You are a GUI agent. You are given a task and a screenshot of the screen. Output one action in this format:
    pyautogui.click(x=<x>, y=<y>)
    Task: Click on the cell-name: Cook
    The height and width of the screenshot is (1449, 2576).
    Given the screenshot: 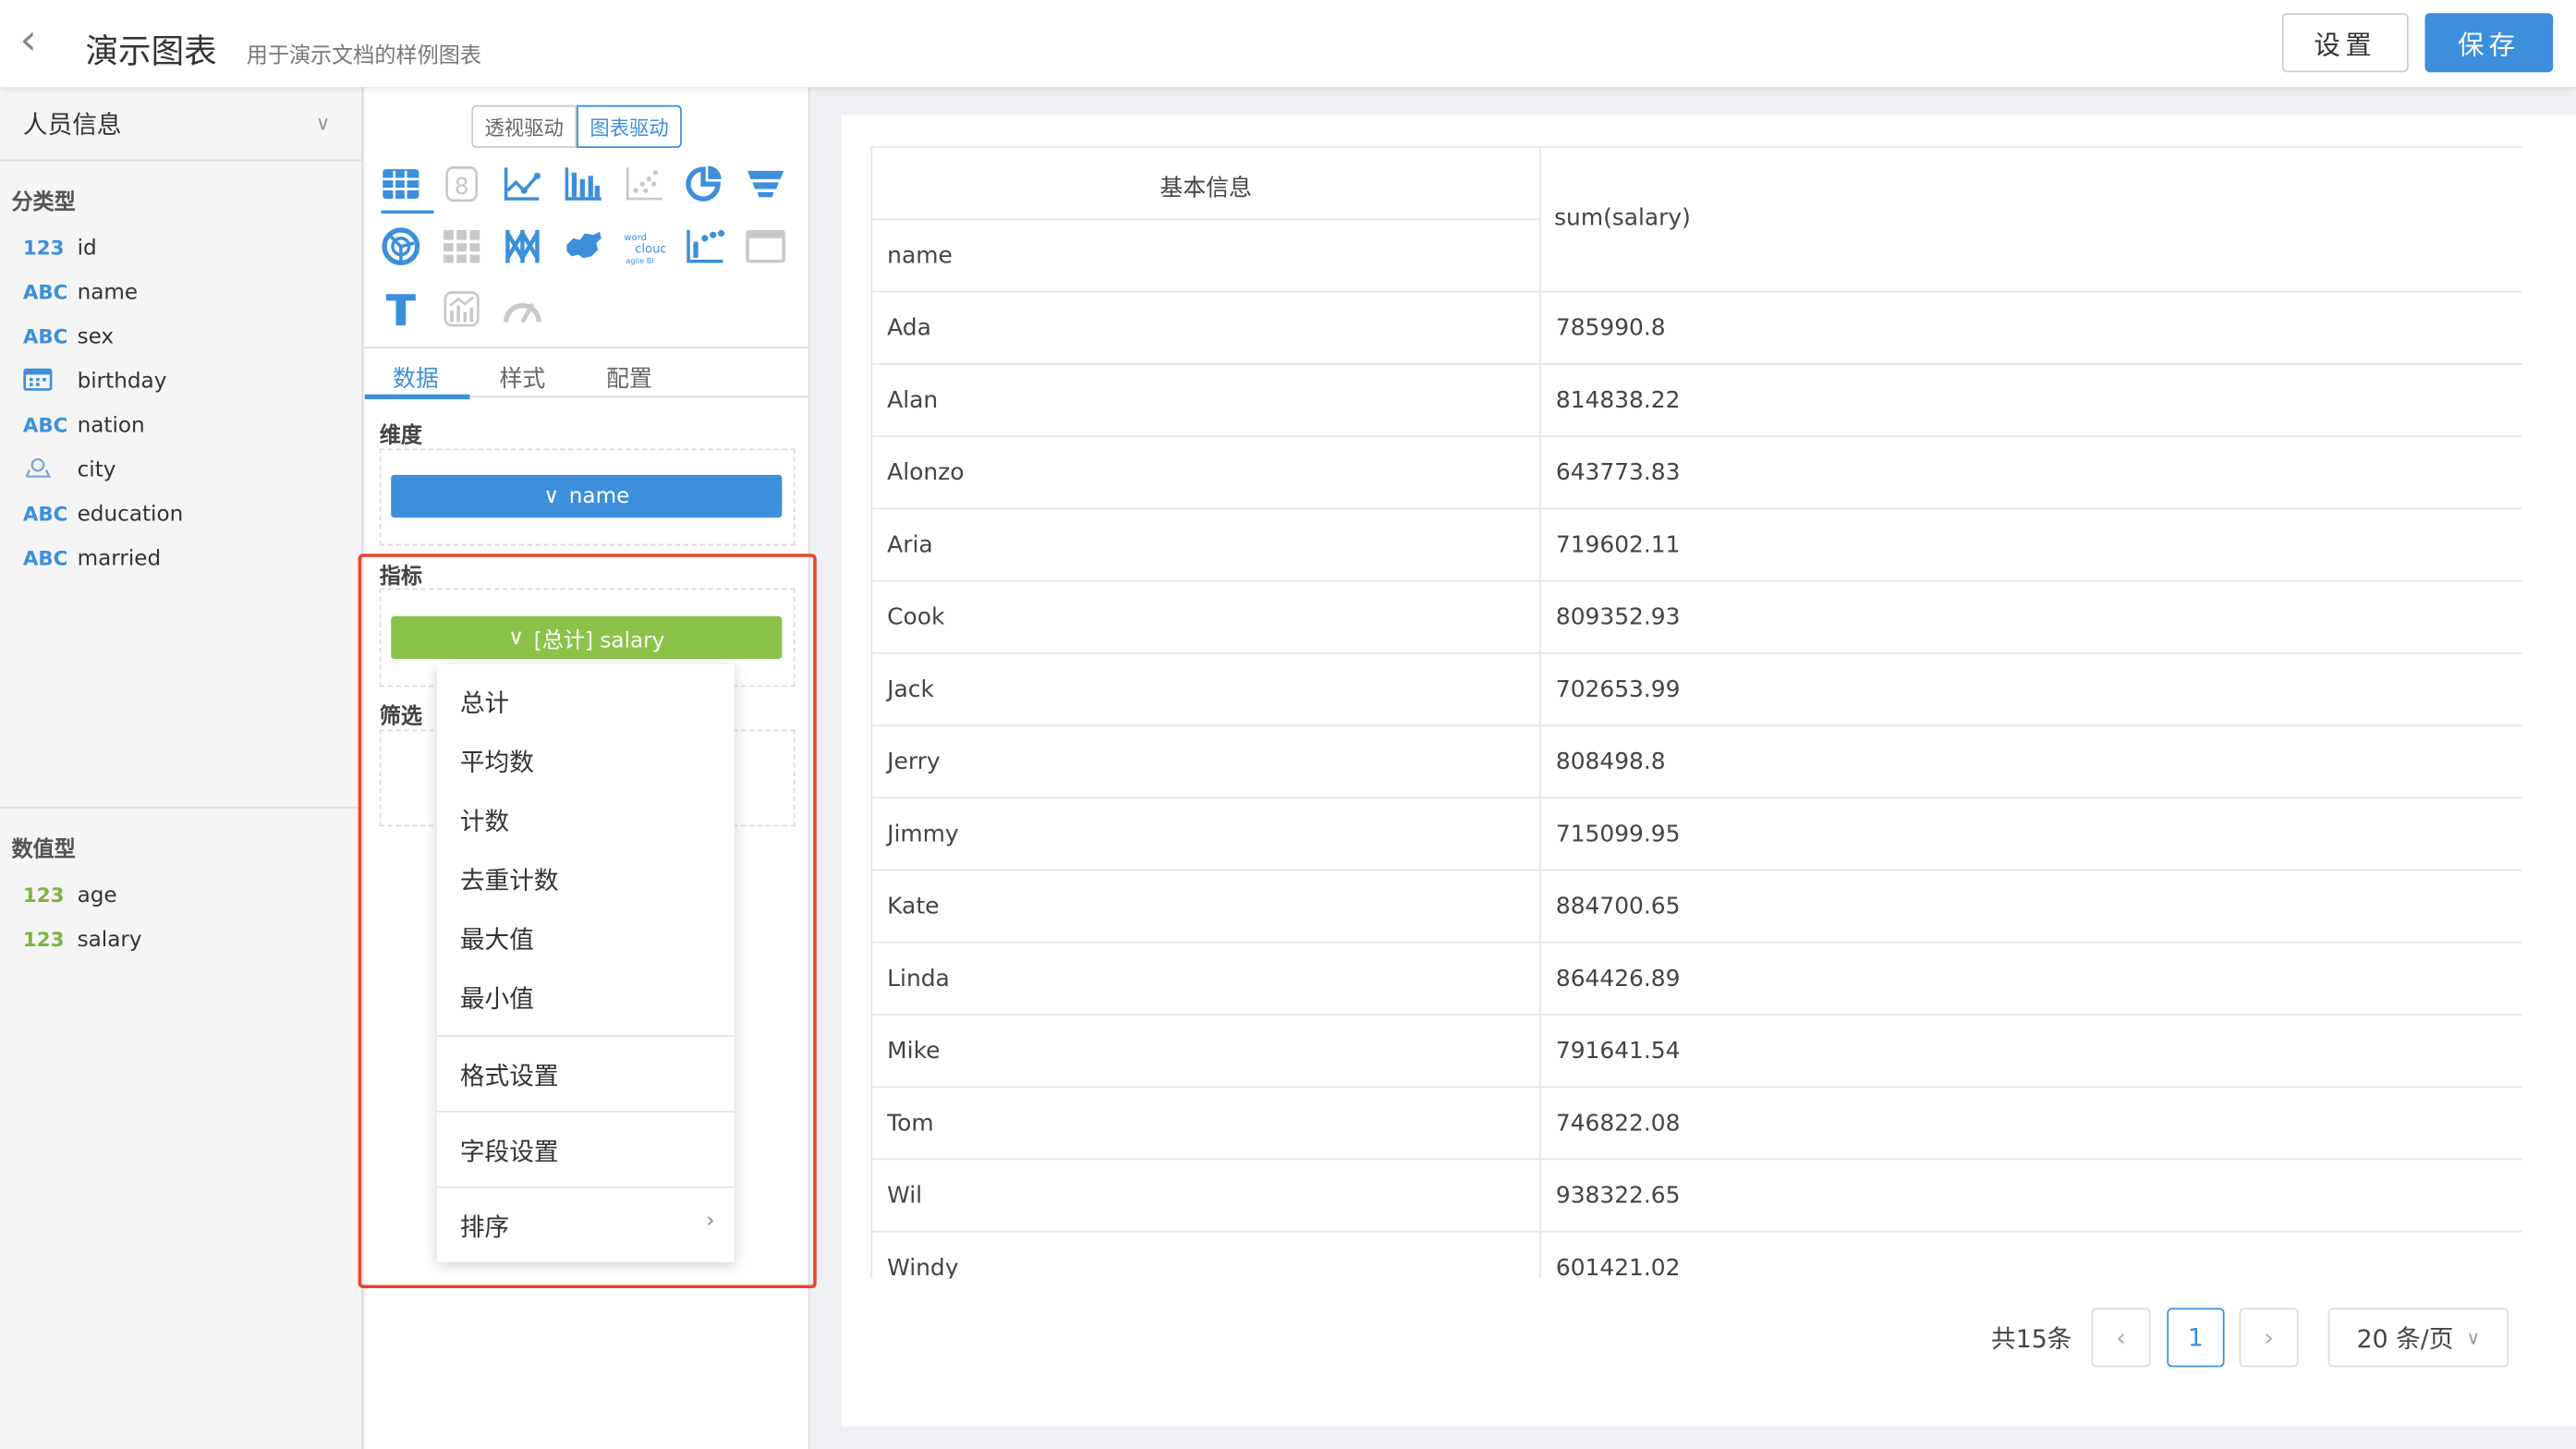 What is the action you would take?
    pyautogui.click(x=916, y=617)
    